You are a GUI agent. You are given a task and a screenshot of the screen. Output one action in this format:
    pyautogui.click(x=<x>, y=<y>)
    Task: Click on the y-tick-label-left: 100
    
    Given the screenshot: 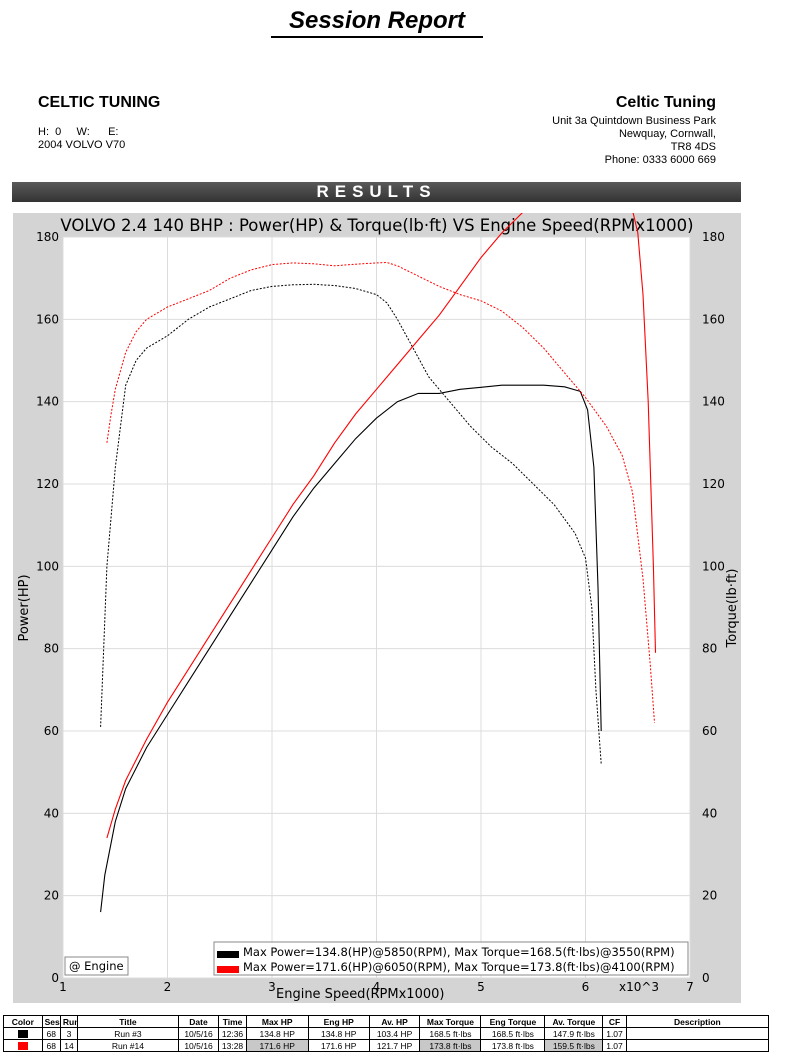 What is the action you would take?
    pyautogui.click(x=47, y=566)
    